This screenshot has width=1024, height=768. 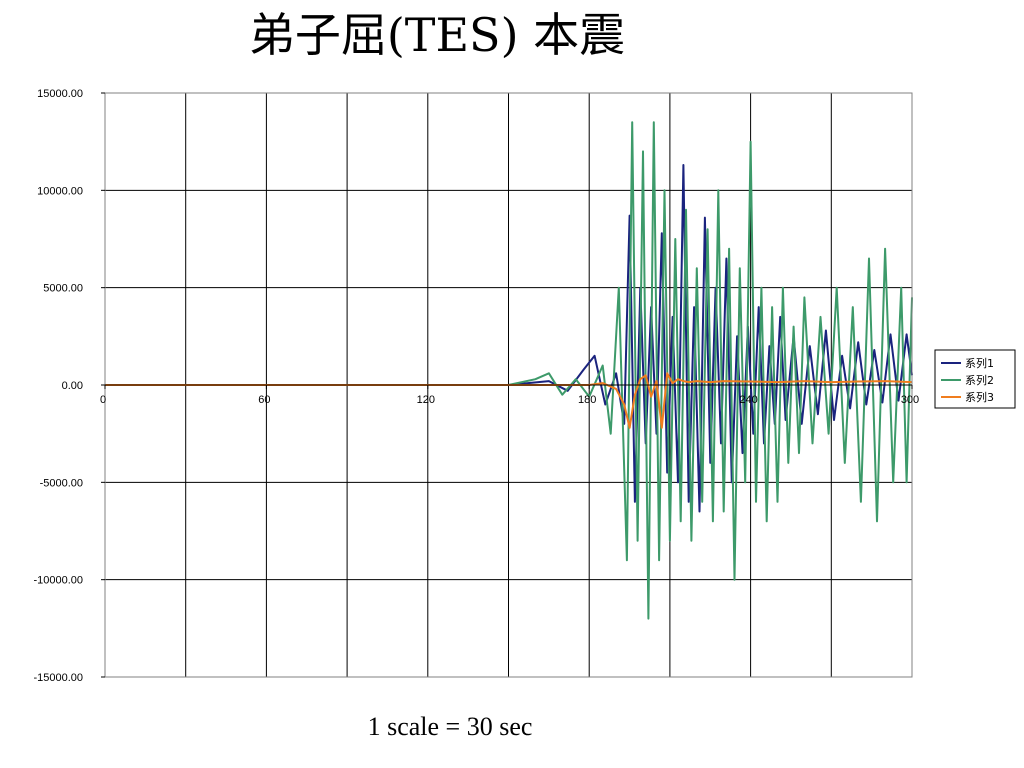 What do you see at coordinates (979, 363) in the screenshot?
I see `legend-label-1: 系列1` at bounding box center [979, 363].